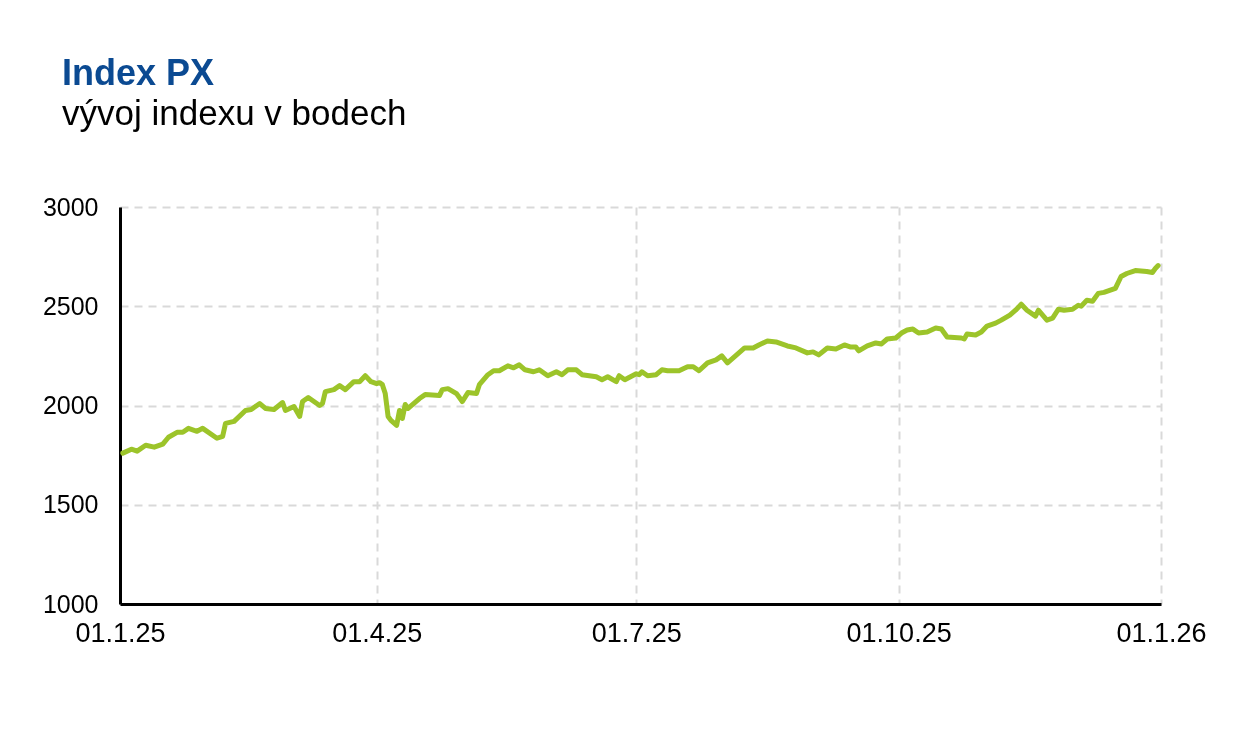  What do you see at coordinates (899, 632) in the screenshot?
I see `x-tick-label: 01.10.25` at bounding box center [899, 632].